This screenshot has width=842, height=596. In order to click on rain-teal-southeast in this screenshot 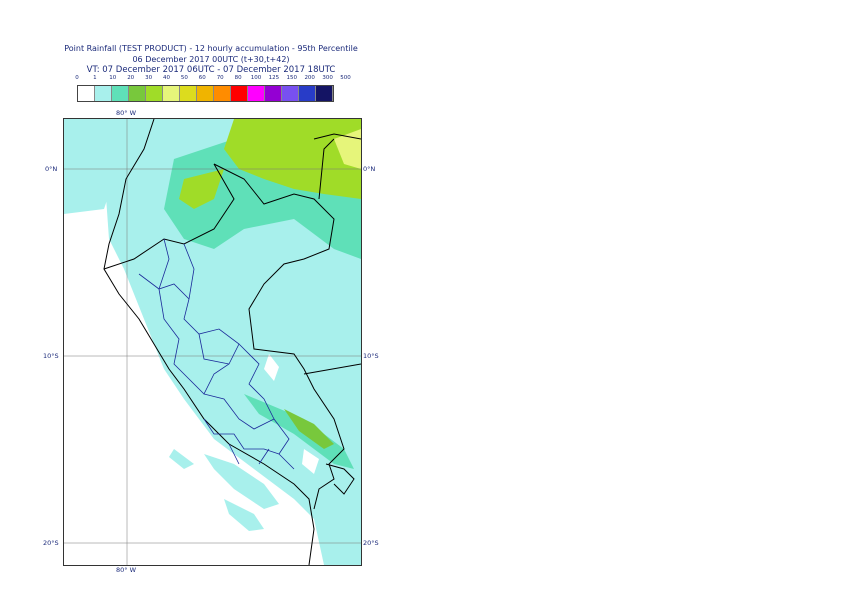, I will do `click(299, 431)`.